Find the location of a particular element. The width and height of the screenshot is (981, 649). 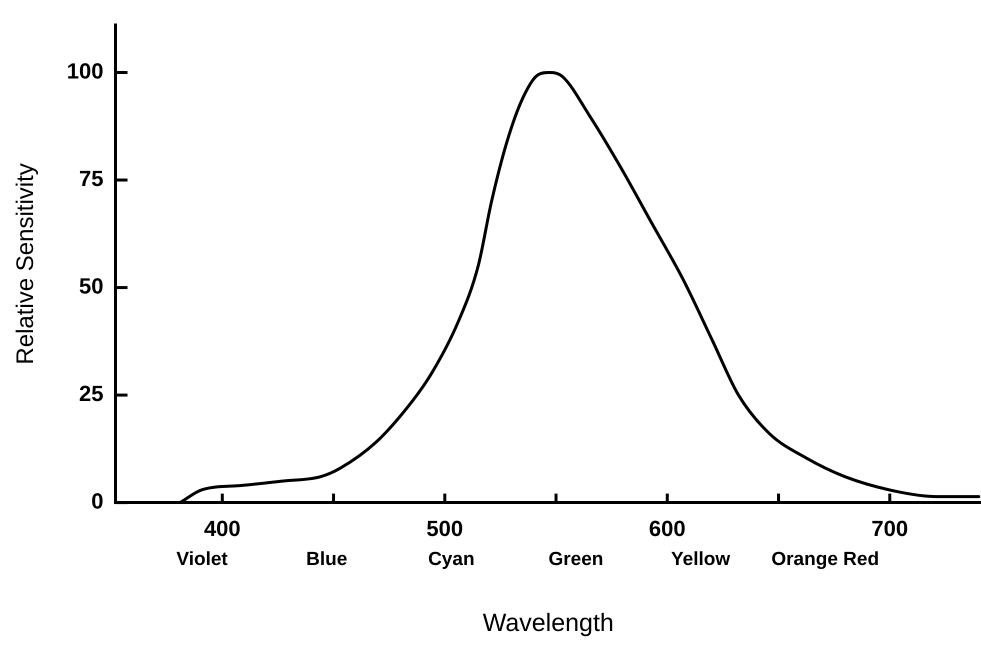

text: Blue is located at coordinates (327, 559).